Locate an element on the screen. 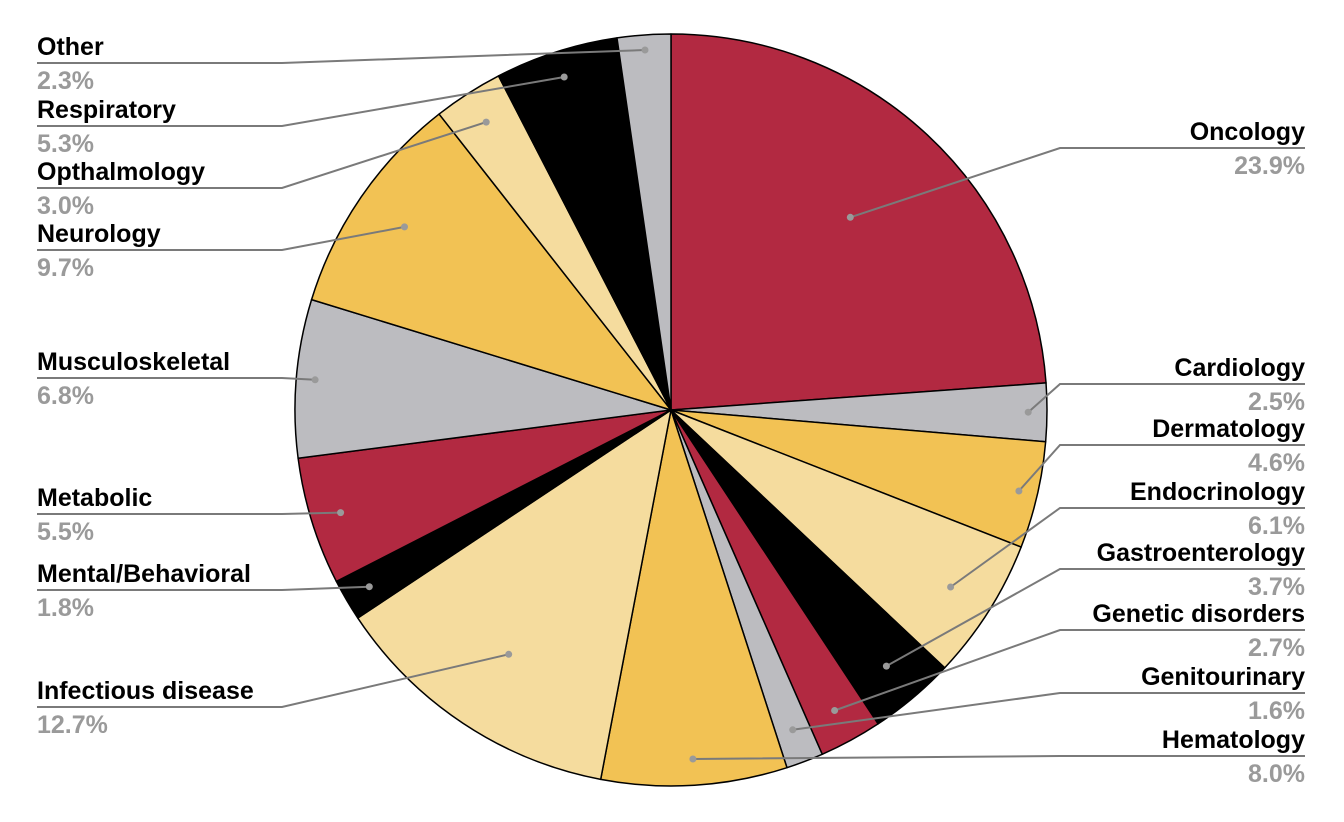  pie-slice-infectious-disease is located at coordinates (514, 595).